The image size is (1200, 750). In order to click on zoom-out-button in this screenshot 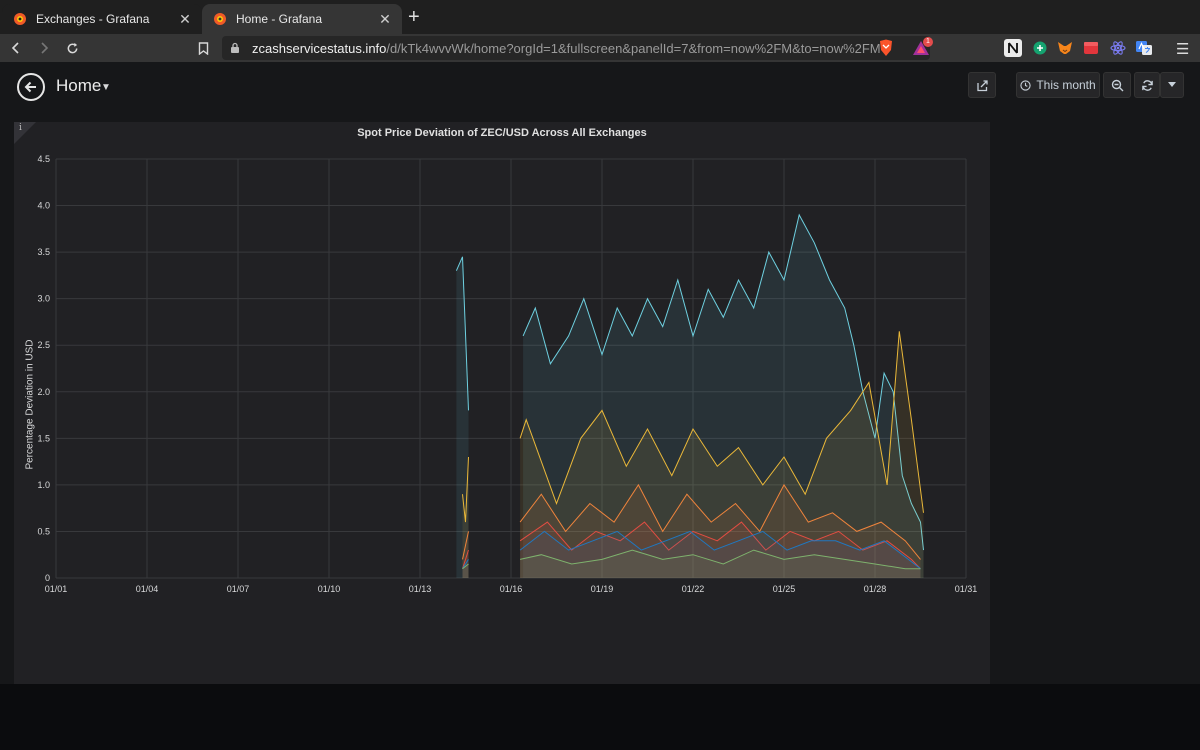, I will do `click(1117, 85)`.